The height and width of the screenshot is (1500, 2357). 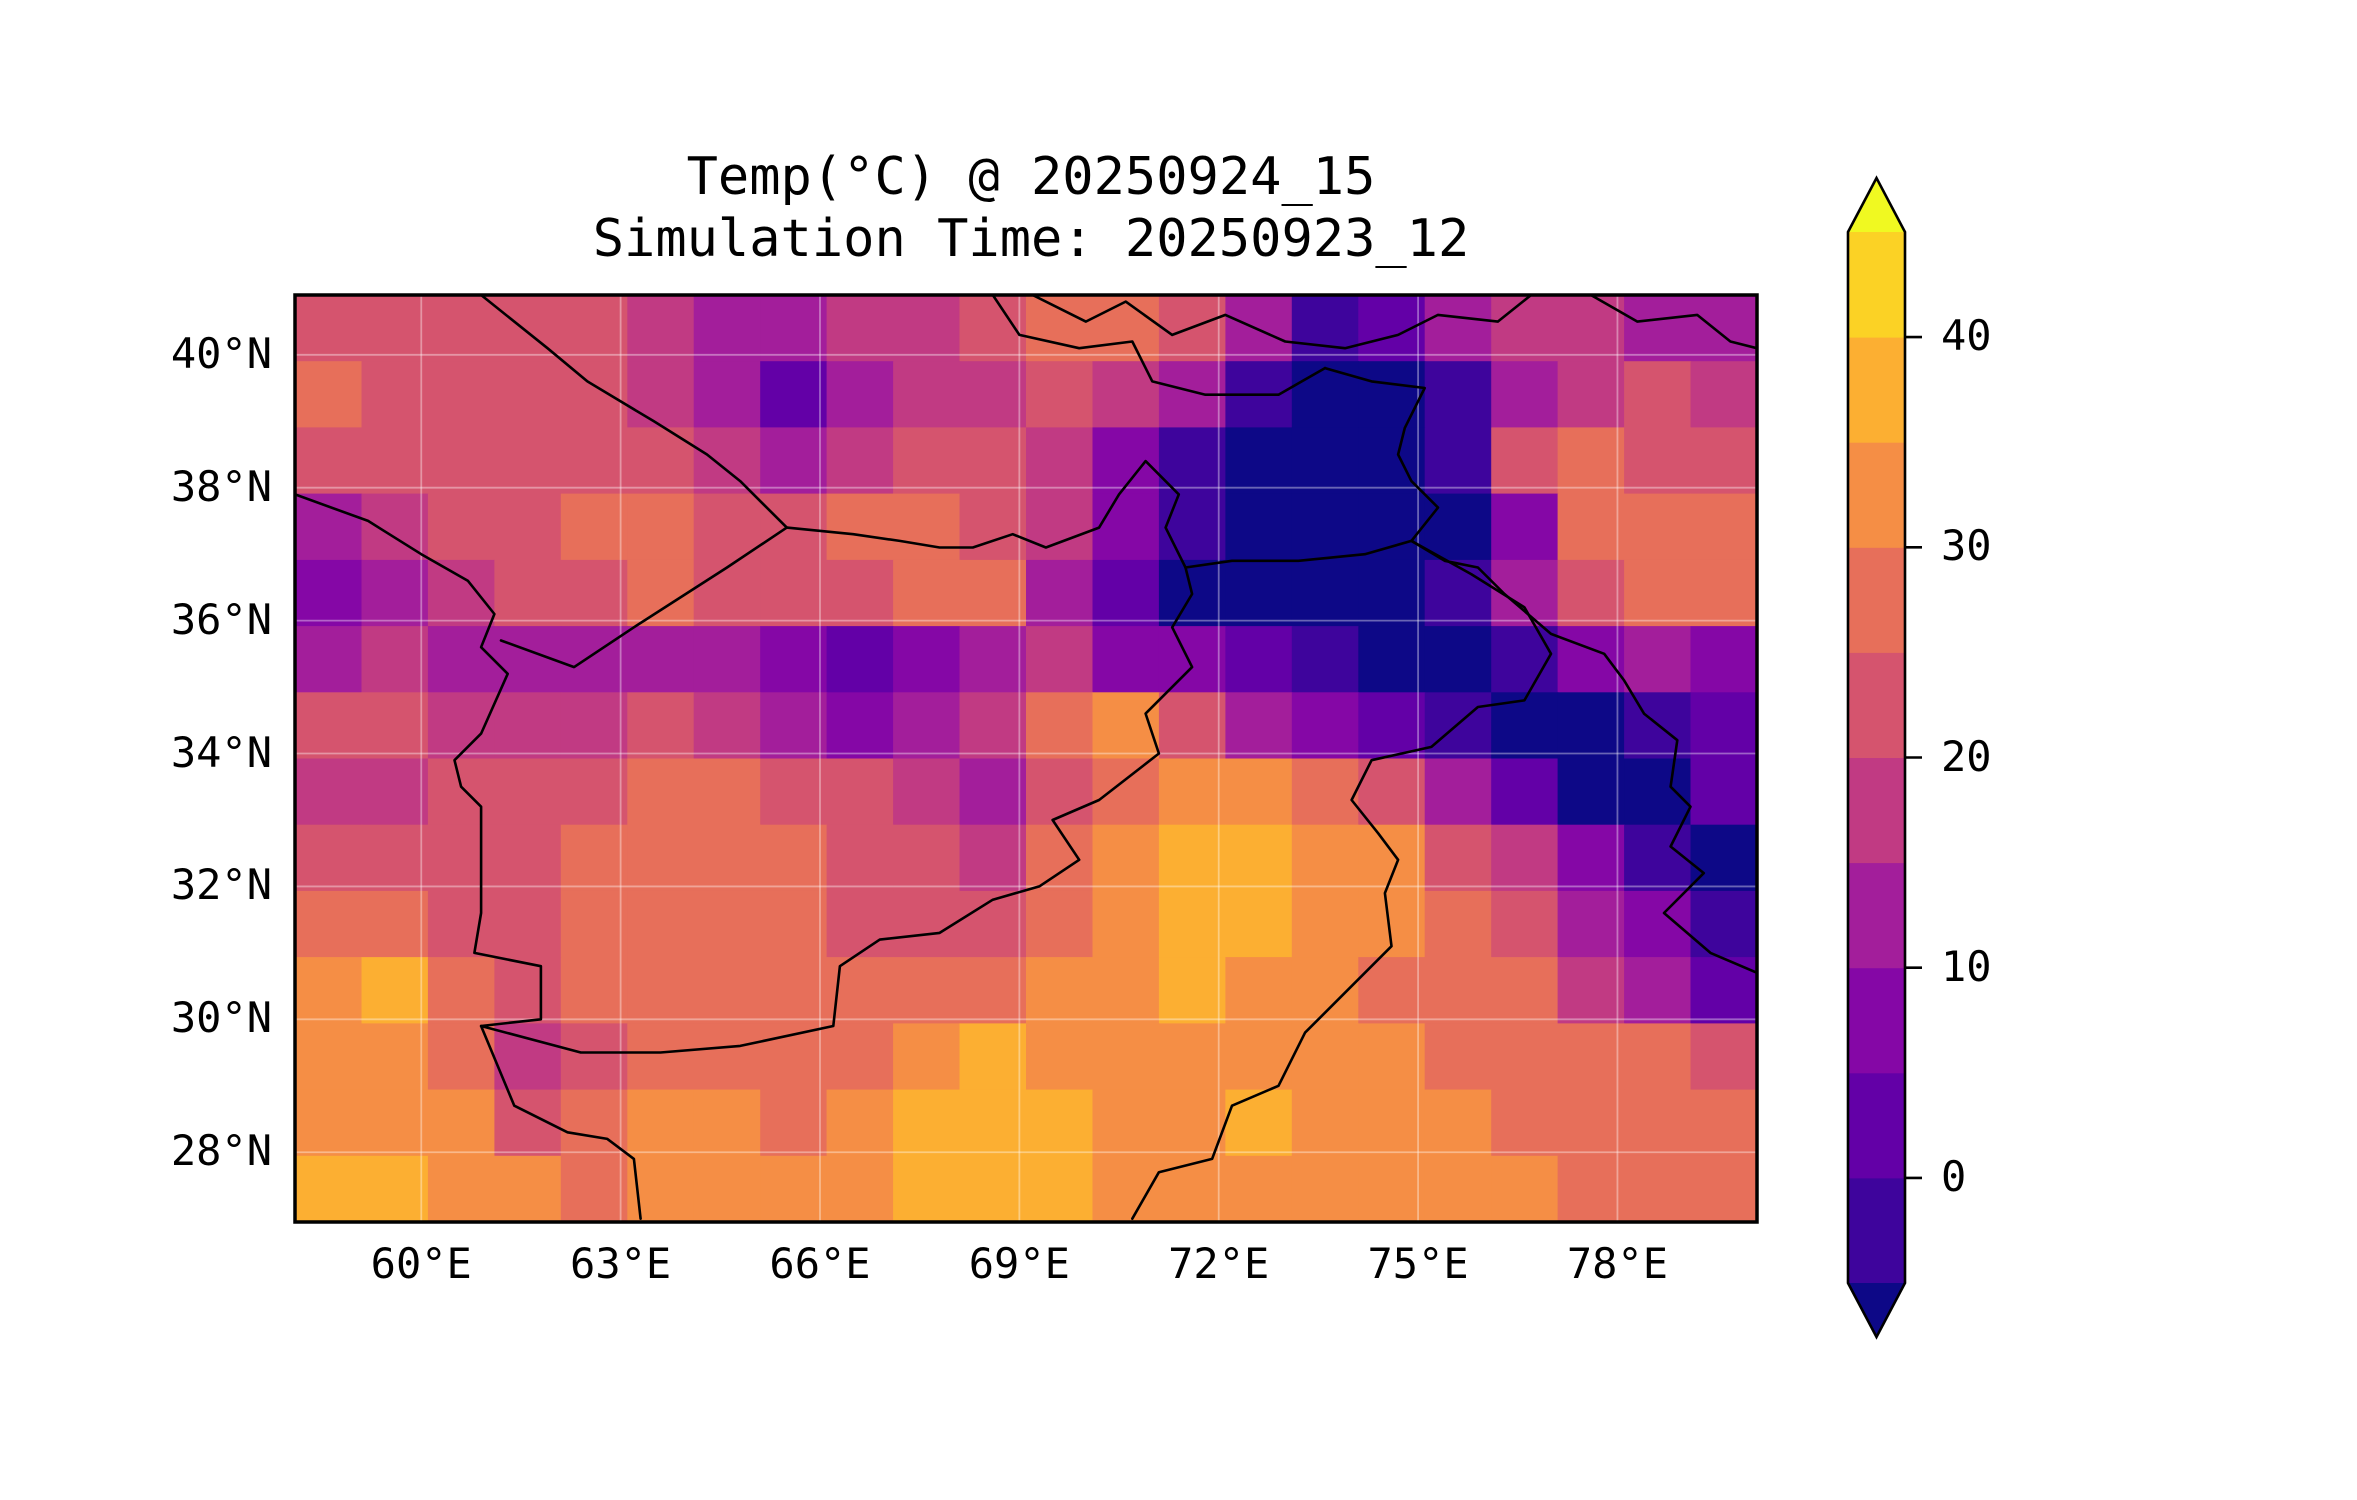 What do you see at coordinates (1954, 1176) in the screenshot?
I see `colorbar-tick-label-0: 0` at bounding box center [1954, 1176].